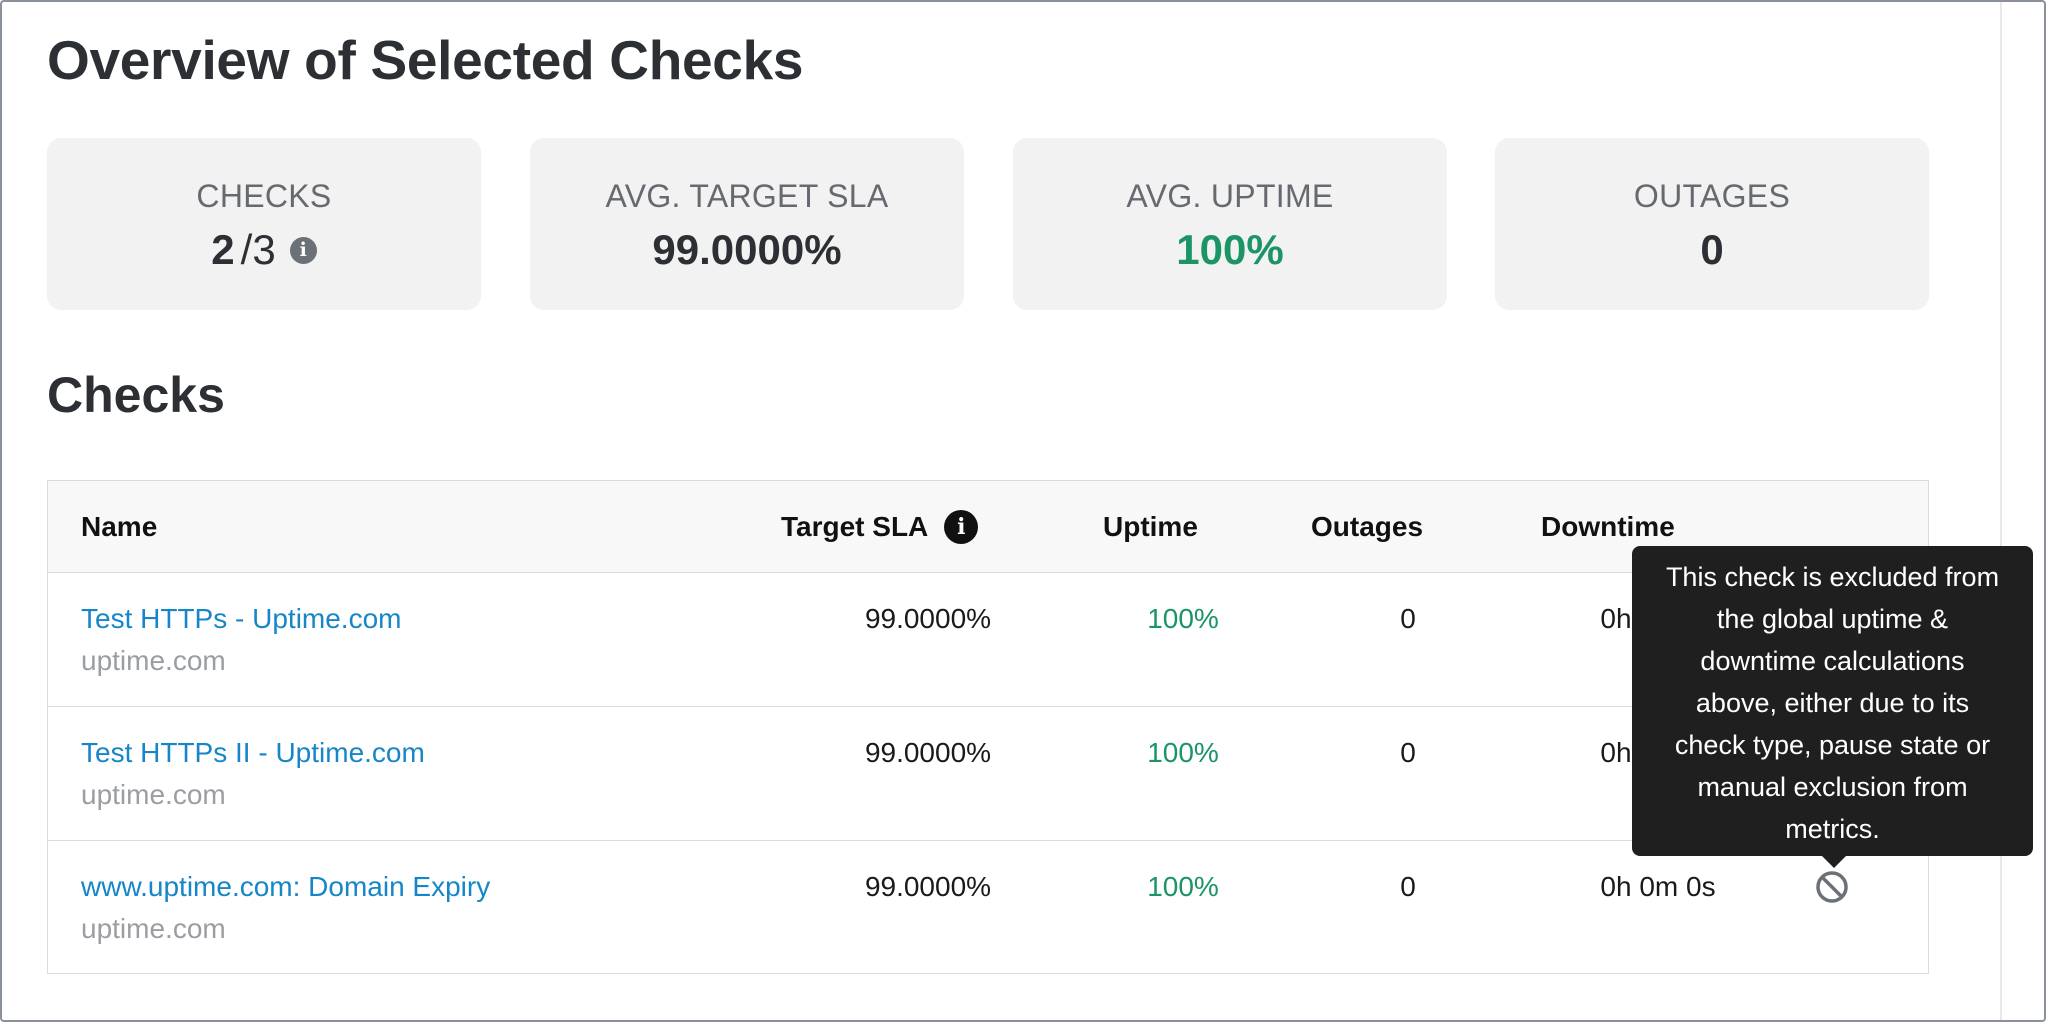 The width and height of the screenshot is (2046, 1022). What do you see at coordinates (425, 60) in the screenshot?
I see `page-title: Overview of Selected Checks` at bounding box center [425, 60].